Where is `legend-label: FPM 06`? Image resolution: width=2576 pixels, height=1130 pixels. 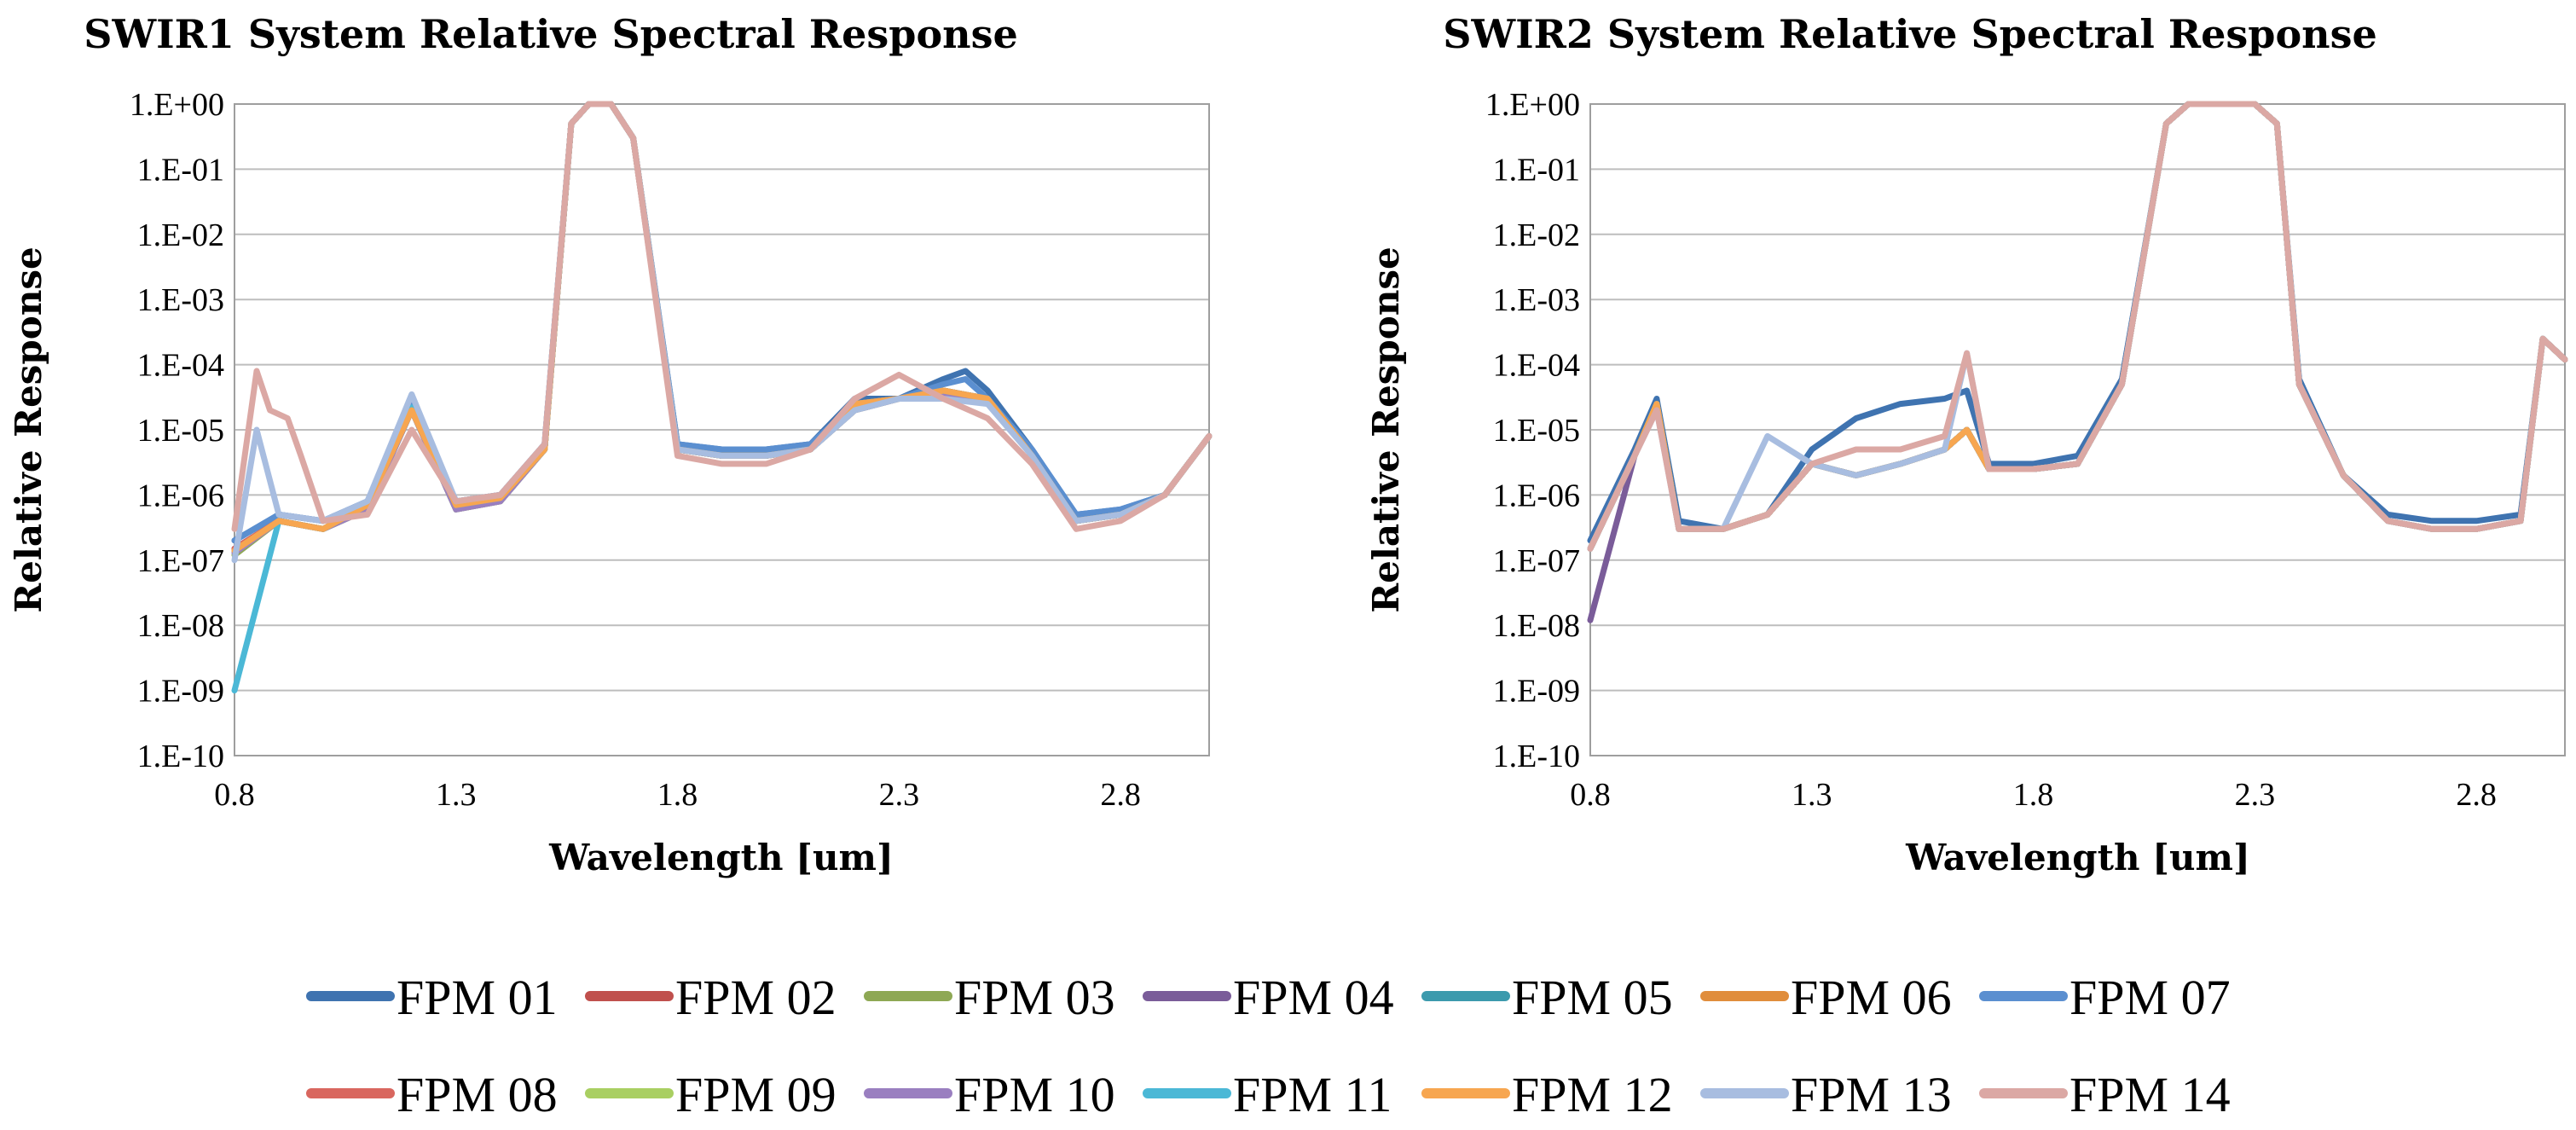
legend-label: FPM 06 is located at coordinates (1872, 997).